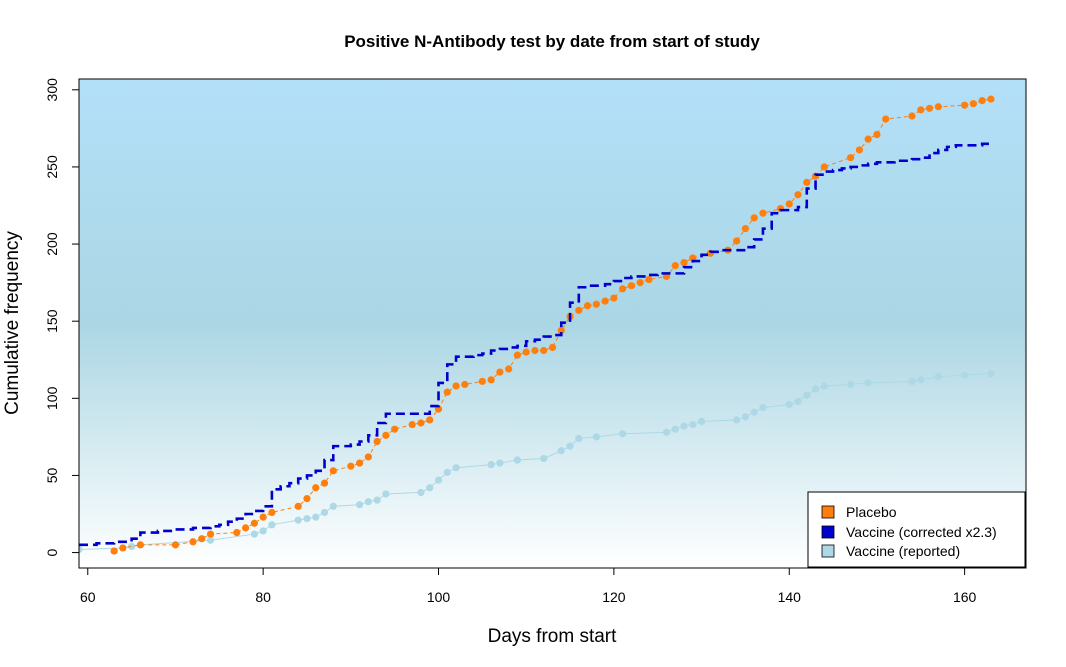  What do you see at coordinates (52, 475) in the screenshot?
I see `y-tick-label: 50` at bounding box center [52, 475].